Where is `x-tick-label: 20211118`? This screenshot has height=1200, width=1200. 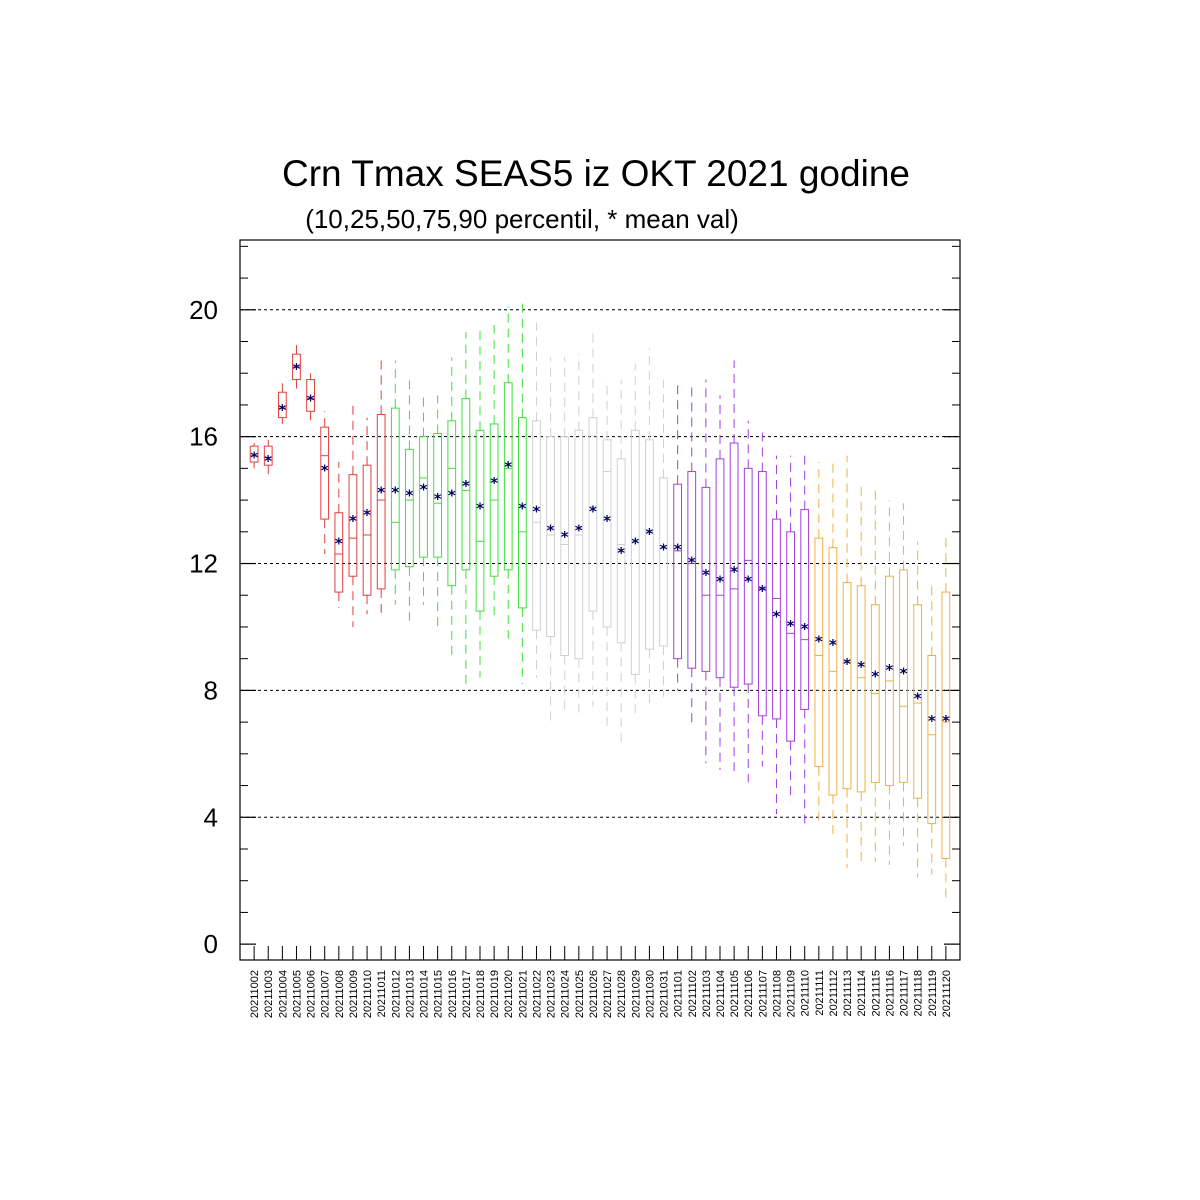 x-tick-label: 20211118 is located at coordinates (919, 993).